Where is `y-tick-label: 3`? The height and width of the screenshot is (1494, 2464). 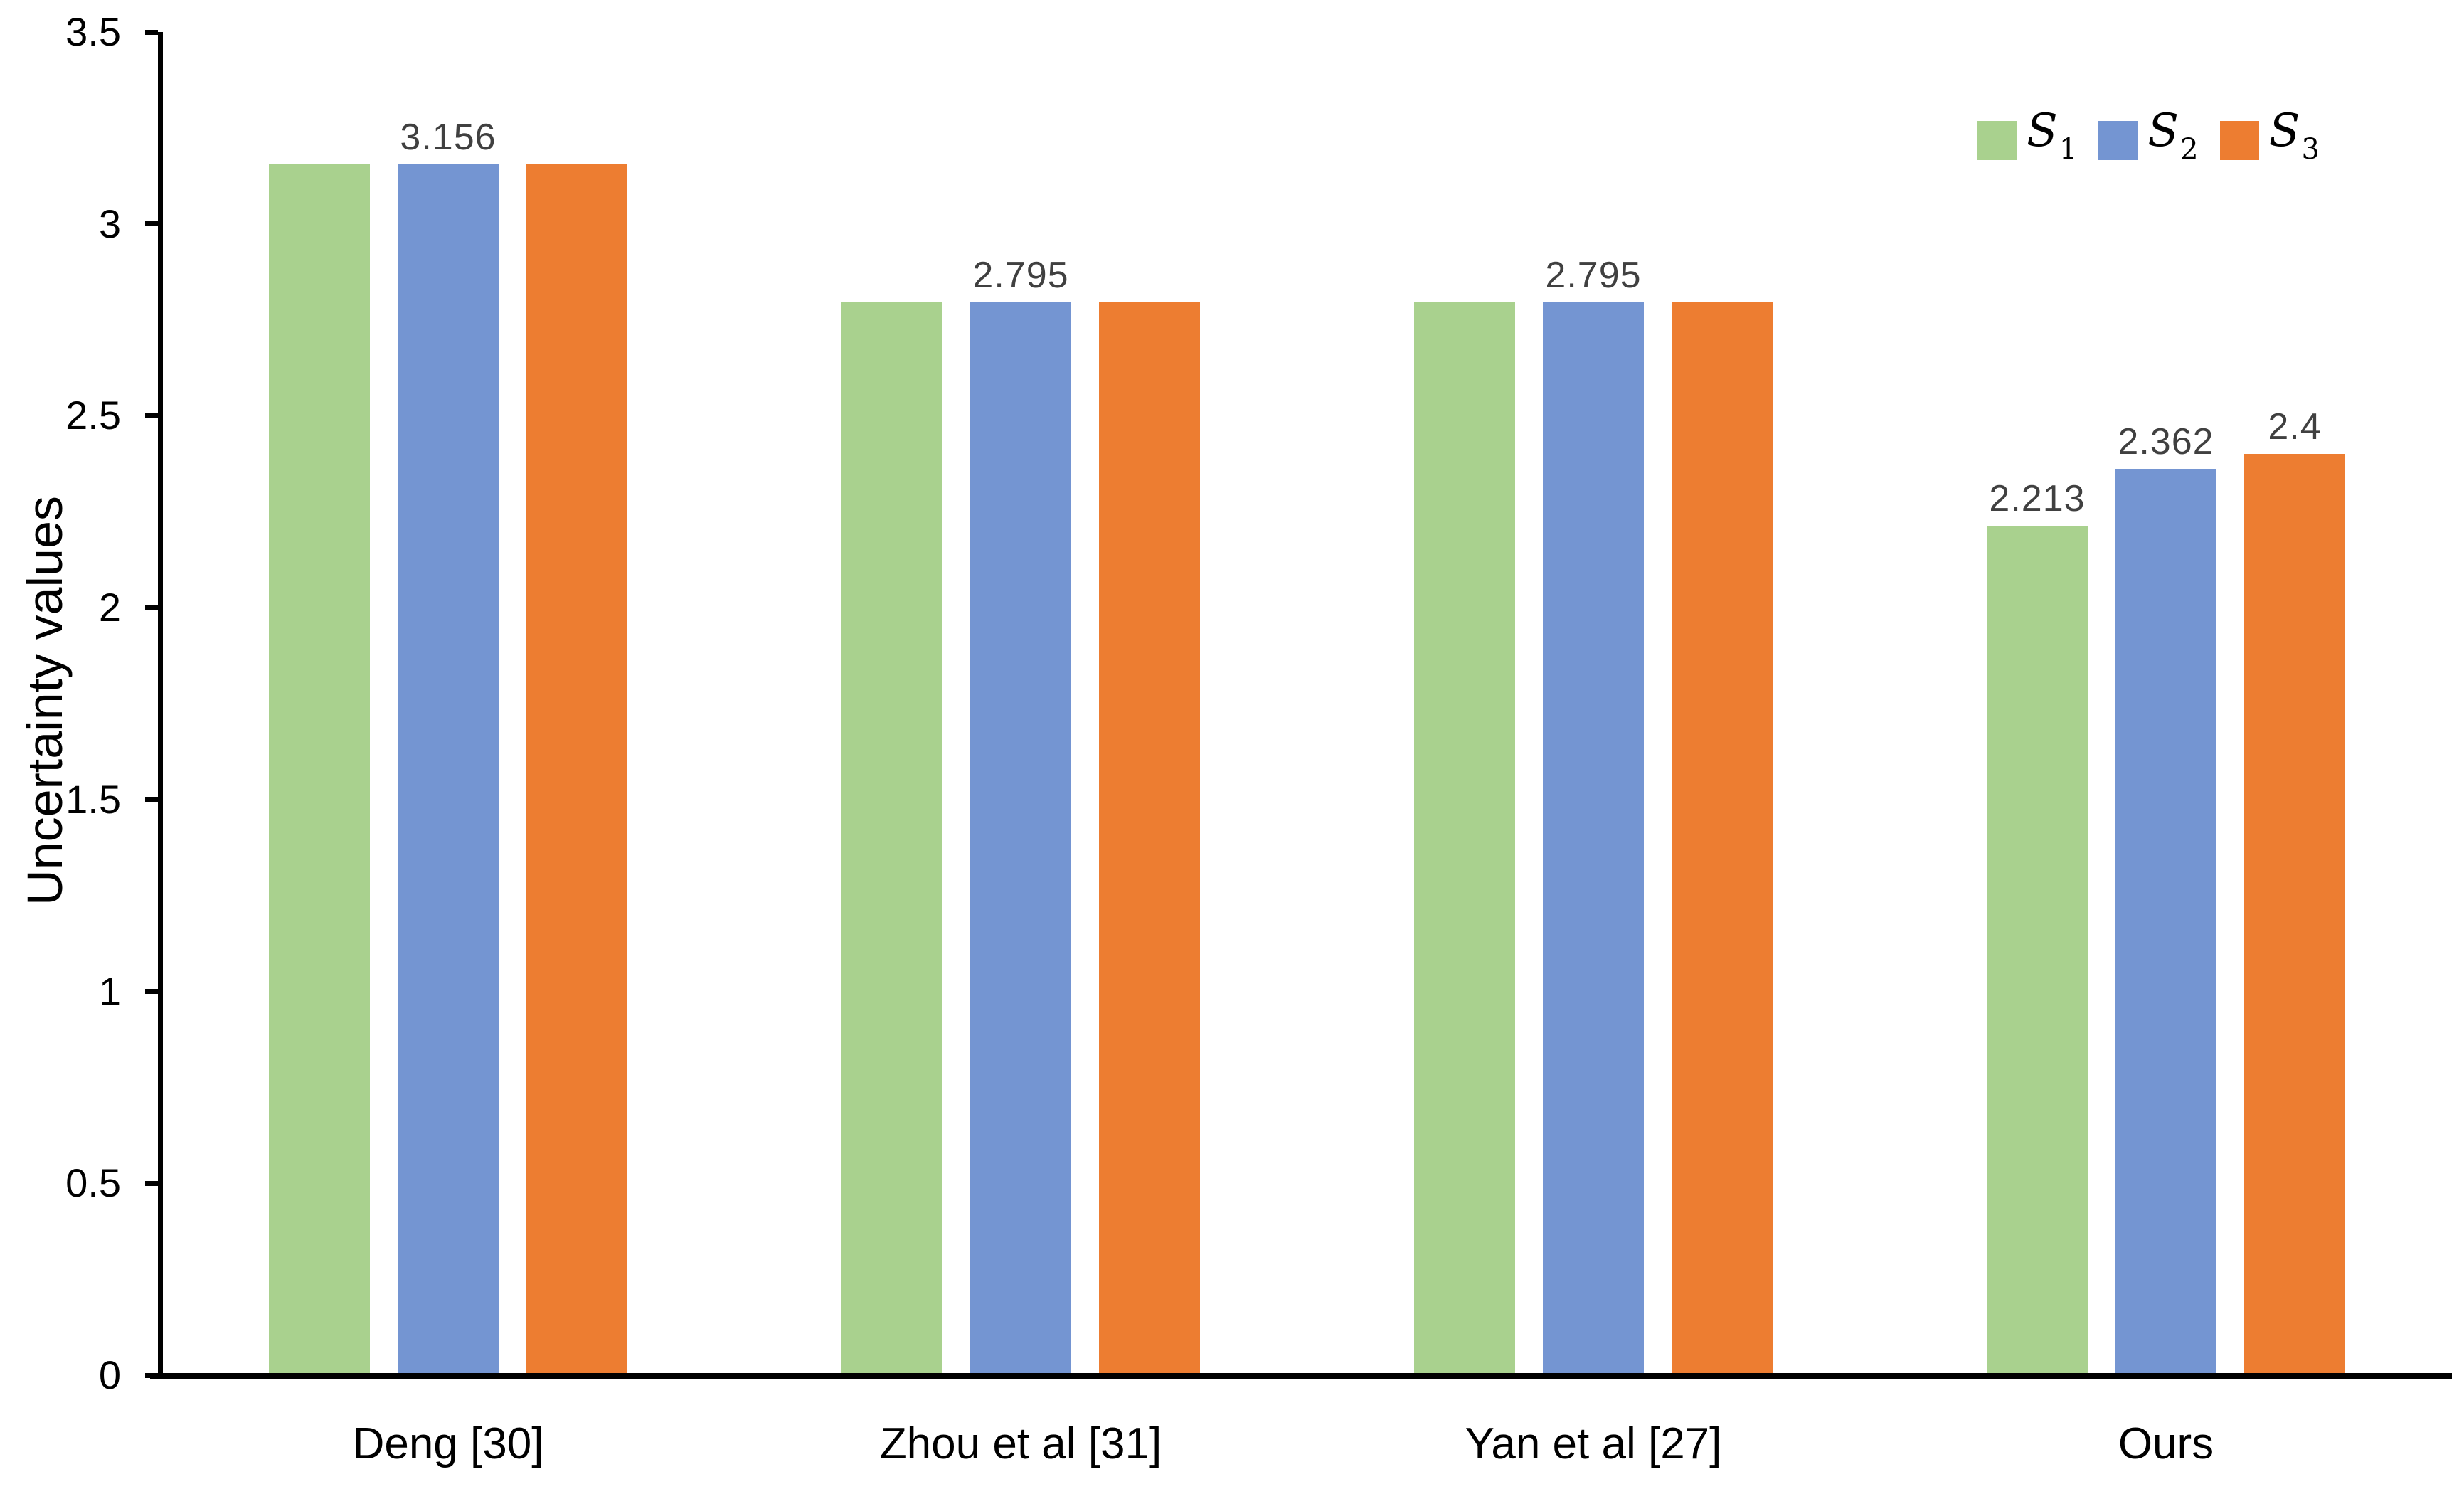 y-tick-label: 3 is located at coordinates (109, 223).